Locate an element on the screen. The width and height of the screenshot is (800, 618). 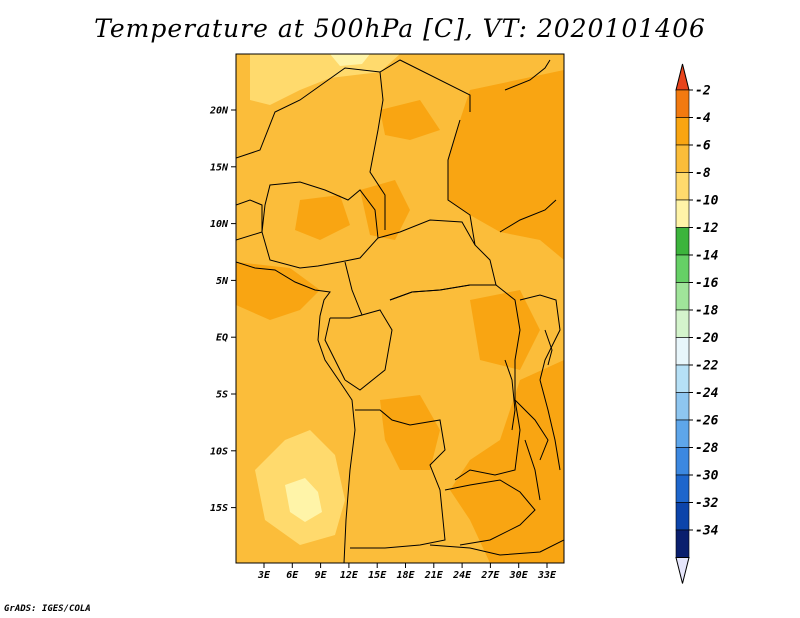
lat-tick-label: EQ is located at coordinates (222, 338).